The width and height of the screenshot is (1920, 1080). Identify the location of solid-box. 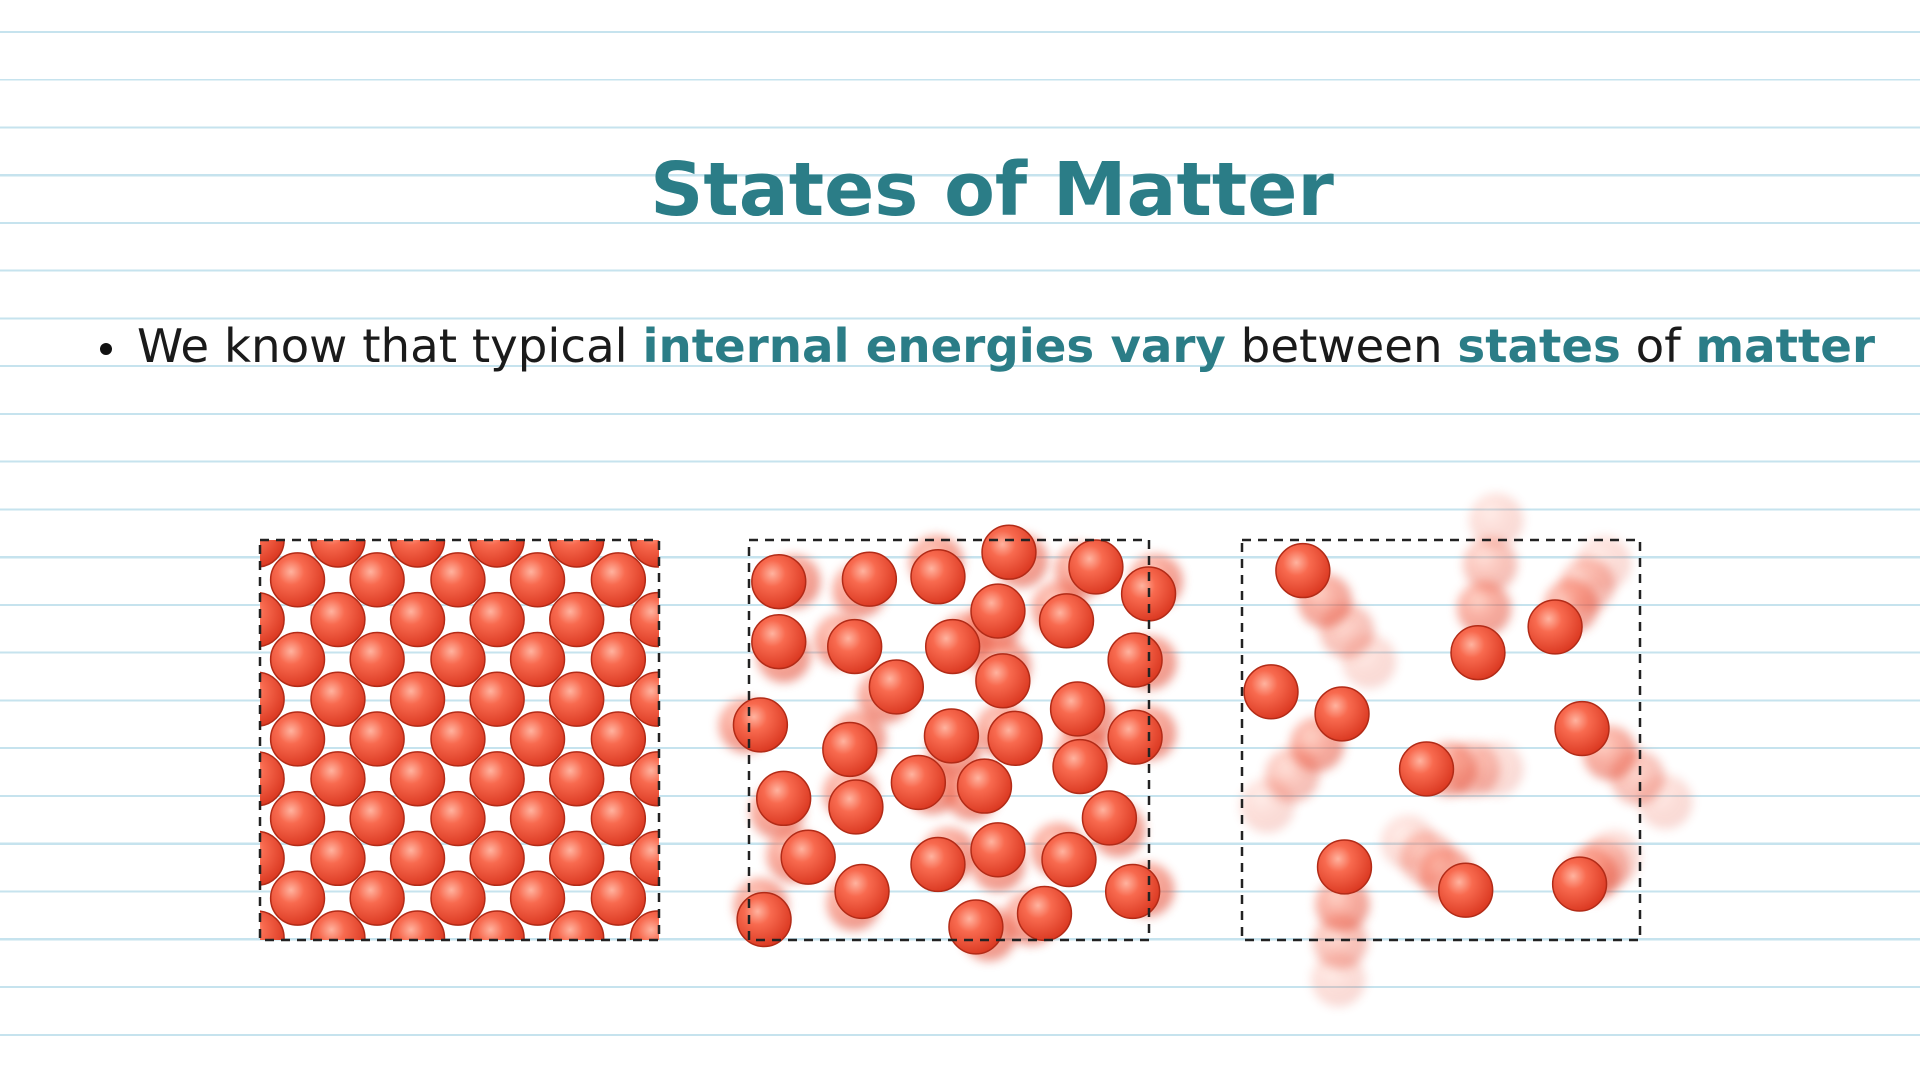
(459, 740).